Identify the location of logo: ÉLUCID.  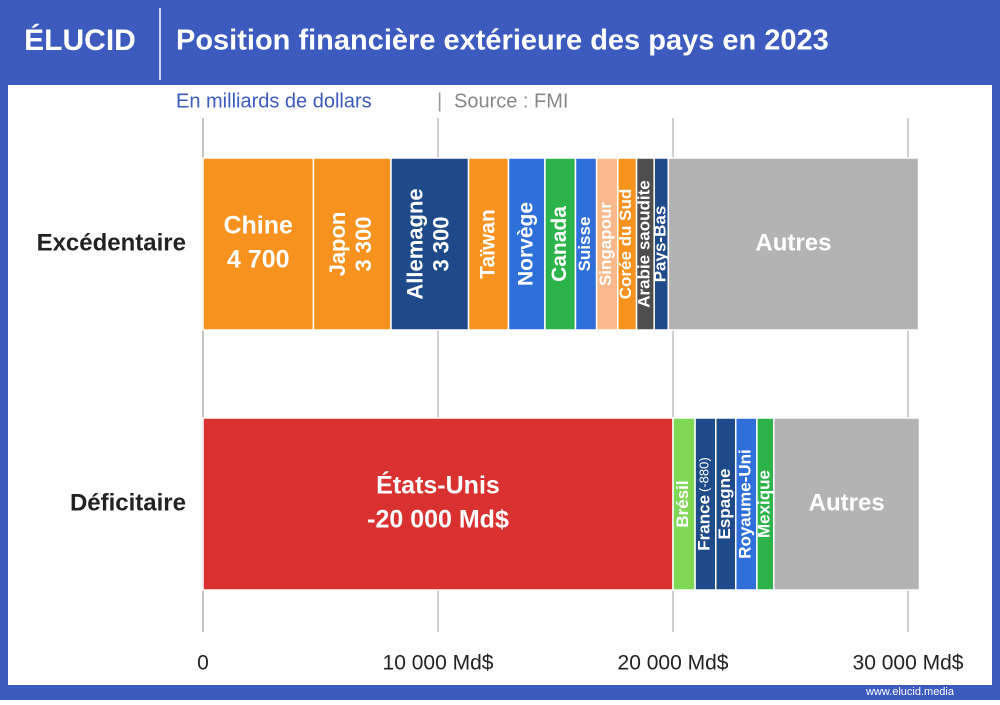
(80, 40).